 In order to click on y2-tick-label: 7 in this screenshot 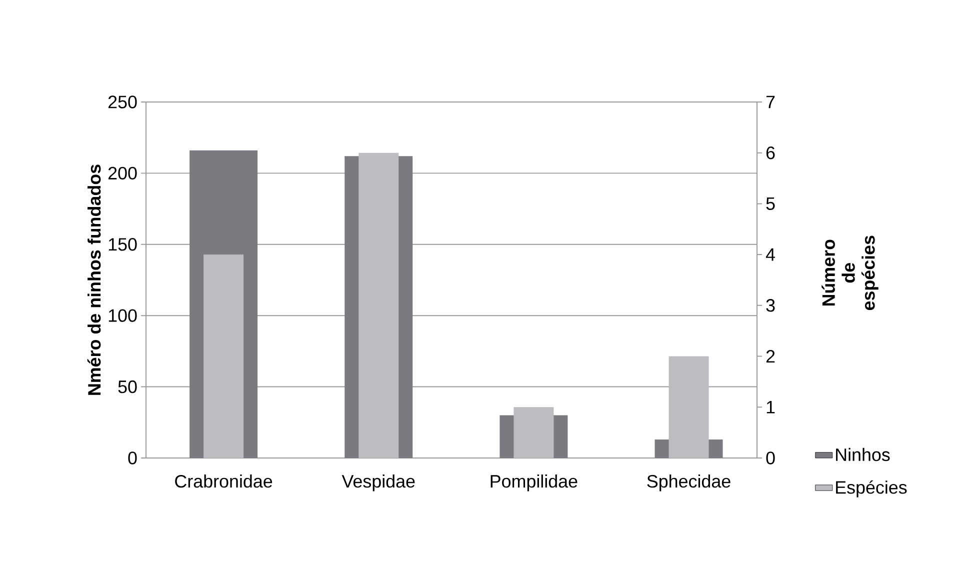, I will do `click(770, 102)`.